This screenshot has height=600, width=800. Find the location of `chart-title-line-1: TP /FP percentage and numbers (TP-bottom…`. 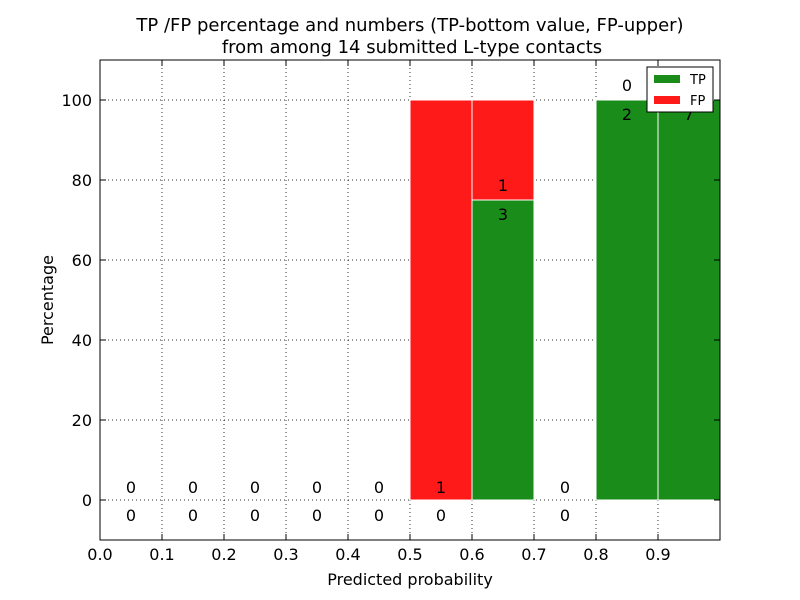

chart-title-line-1: TP /FP percentage and numbers (TP-bottom… is located at coordinates (409, 25).